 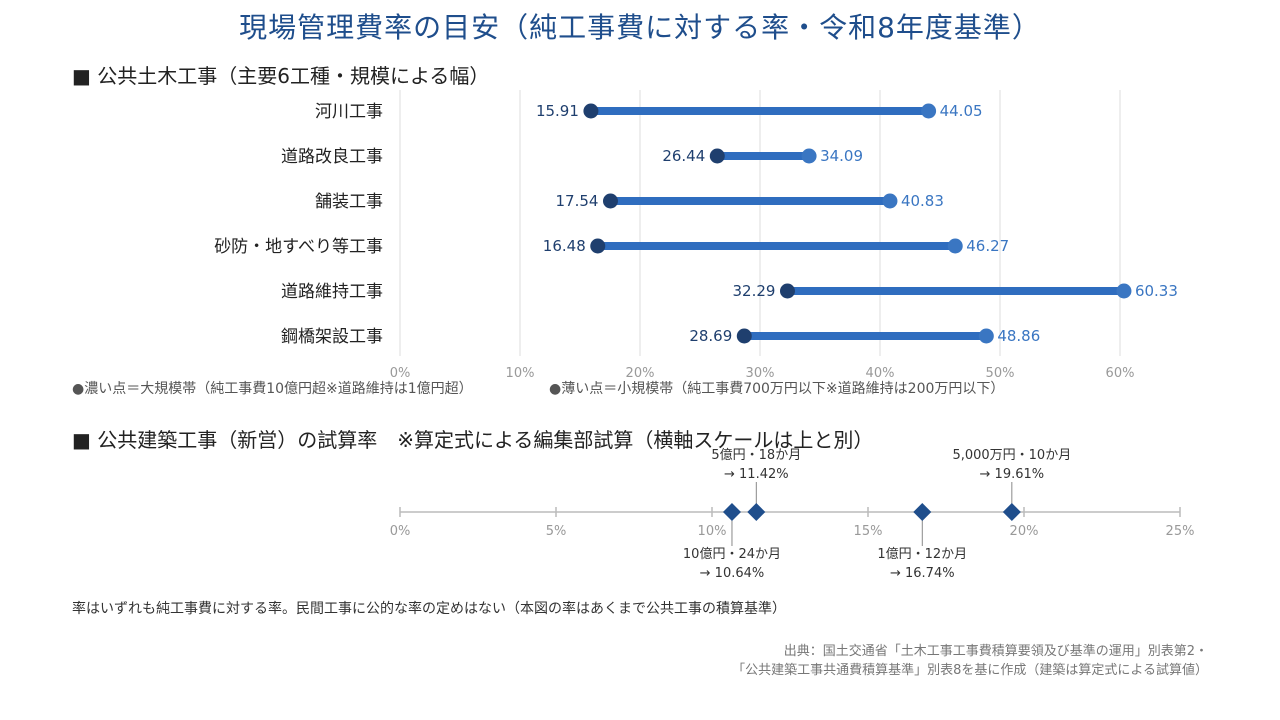 What do you see at coordinates (756, 455) in the screenshot?
I see `point-annotation: 5億円・18か月` at bounding box center [756, 455].